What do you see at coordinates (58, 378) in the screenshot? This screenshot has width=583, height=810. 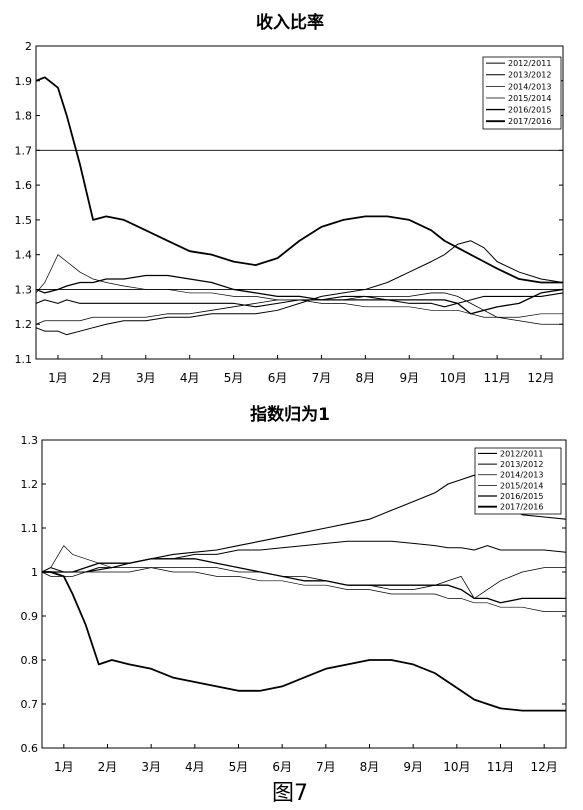 I see `chart1-xtick-label: 1月` at bounding box center [58, 378].